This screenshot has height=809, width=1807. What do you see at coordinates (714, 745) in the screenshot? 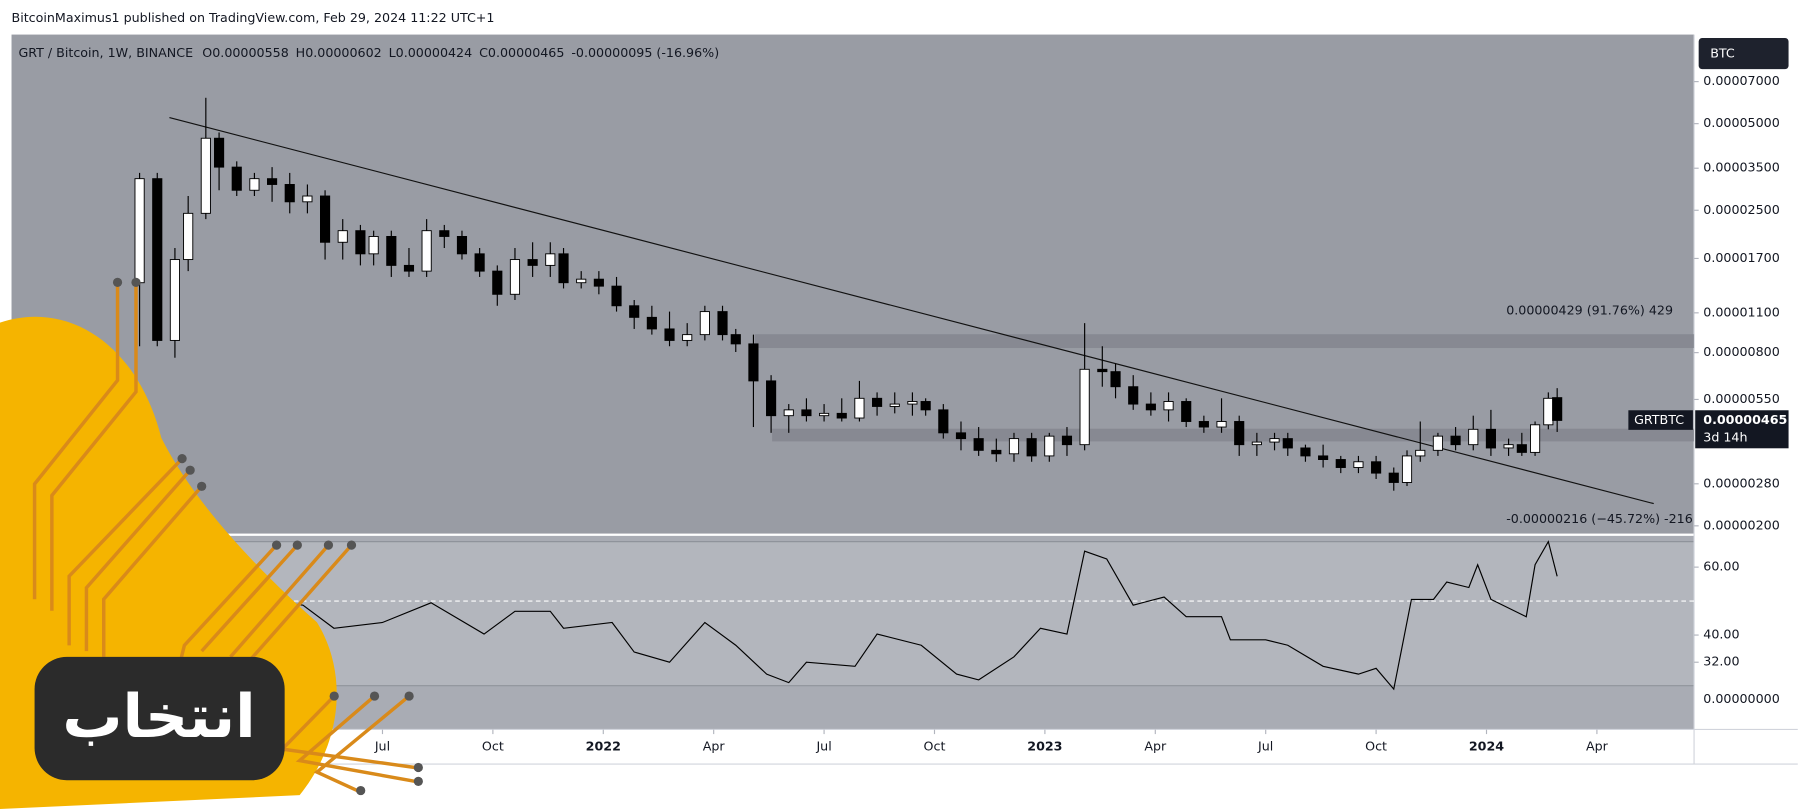
I see `x-tick-label: Apr` at bounding box center [714, 745].